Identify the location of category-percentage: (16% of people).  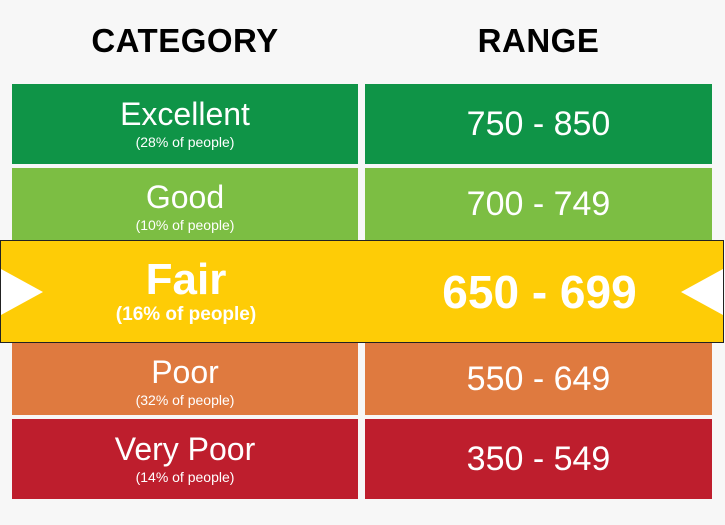
(186, 314).